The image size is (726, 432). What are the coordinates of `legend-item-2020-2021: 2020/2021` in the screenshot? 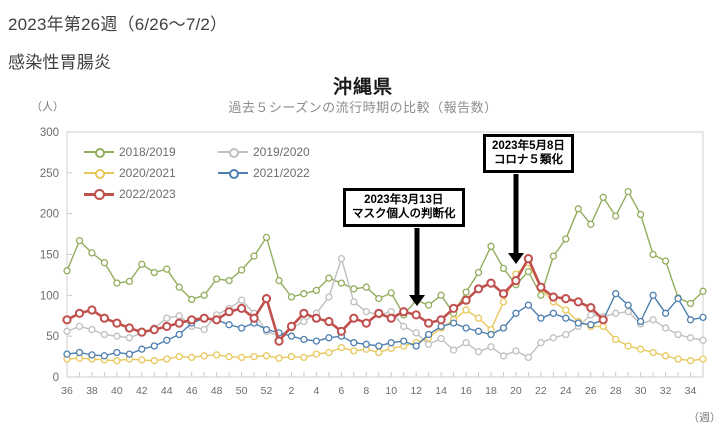 It's located at (151, 173).